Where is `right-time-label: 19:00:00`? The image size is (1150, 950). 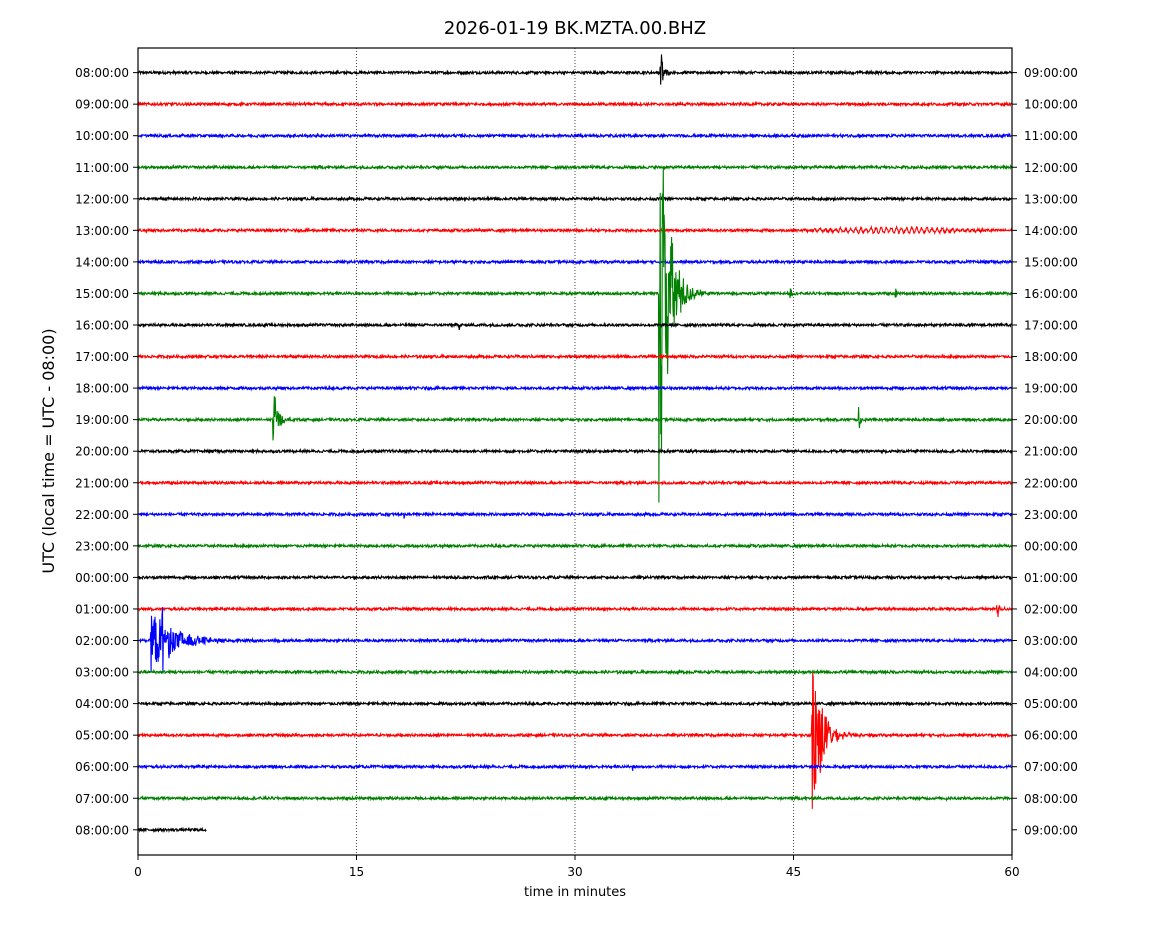 right-time-label: 19:00:00 is located at coordinates (1051, 389).